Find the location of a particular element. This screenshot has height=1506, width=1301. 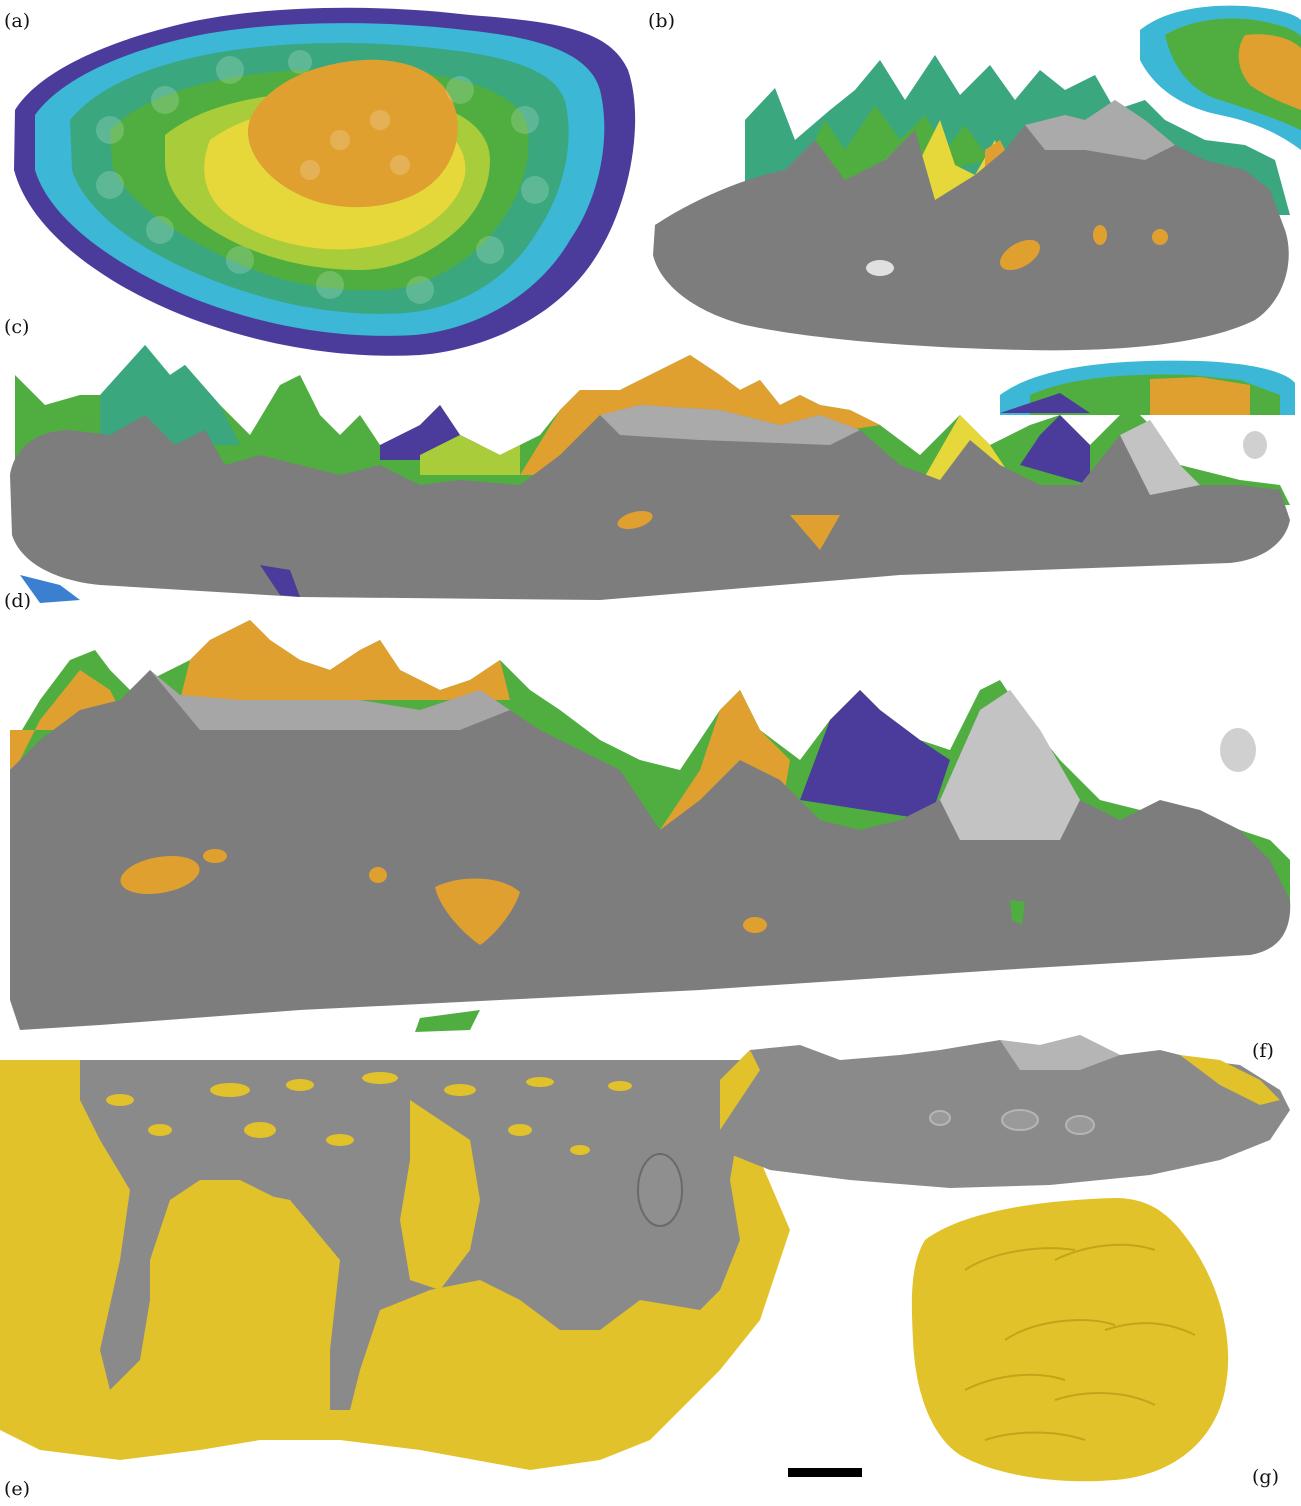

panel-label-a: (a) is located at coordinates (17, 21).